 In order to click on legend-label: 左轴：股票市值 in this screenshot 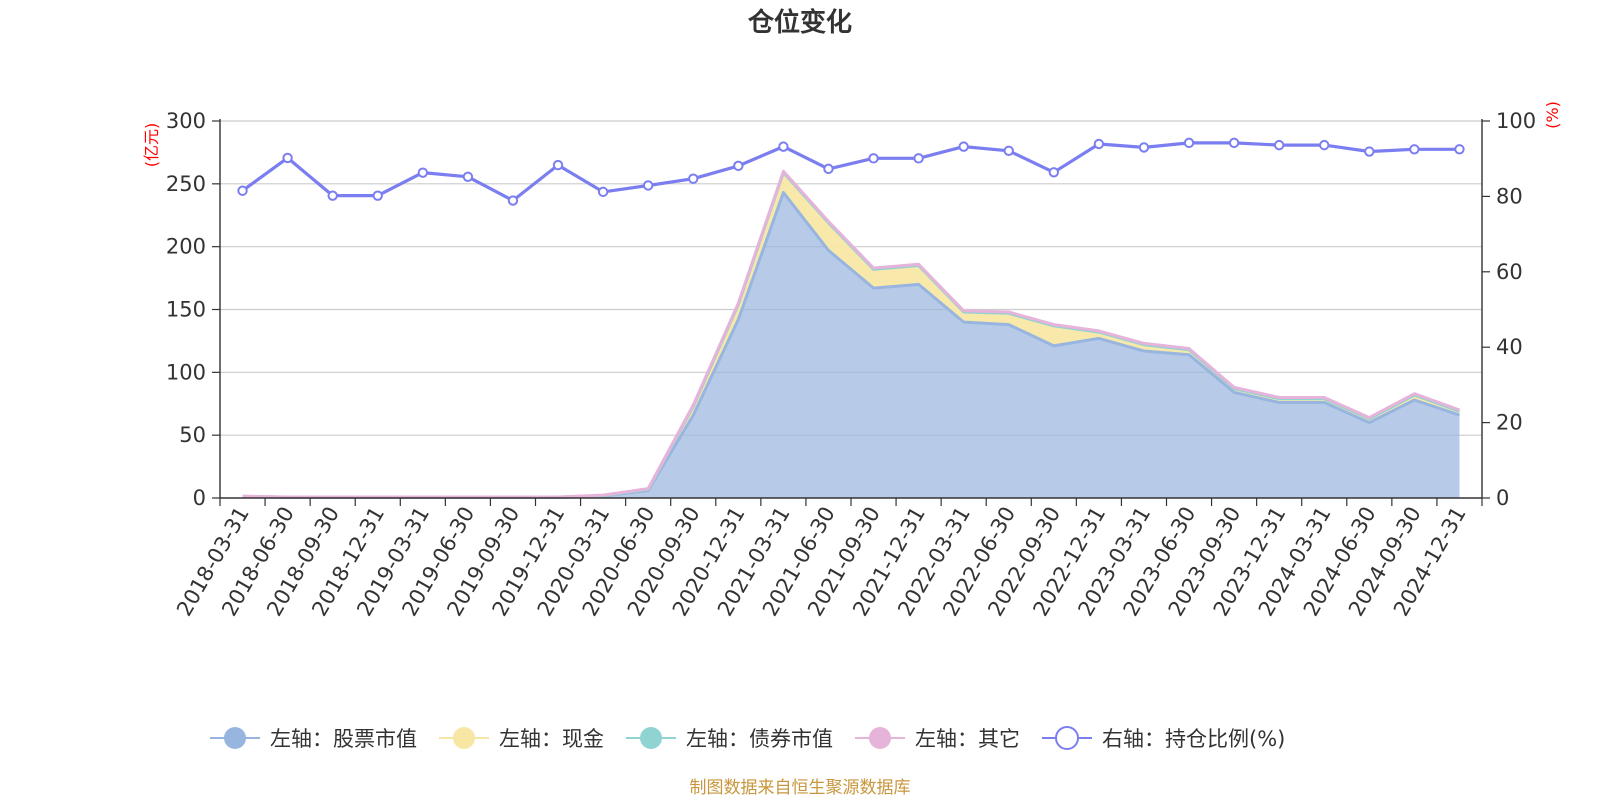, I will do `click(343, 739)`.